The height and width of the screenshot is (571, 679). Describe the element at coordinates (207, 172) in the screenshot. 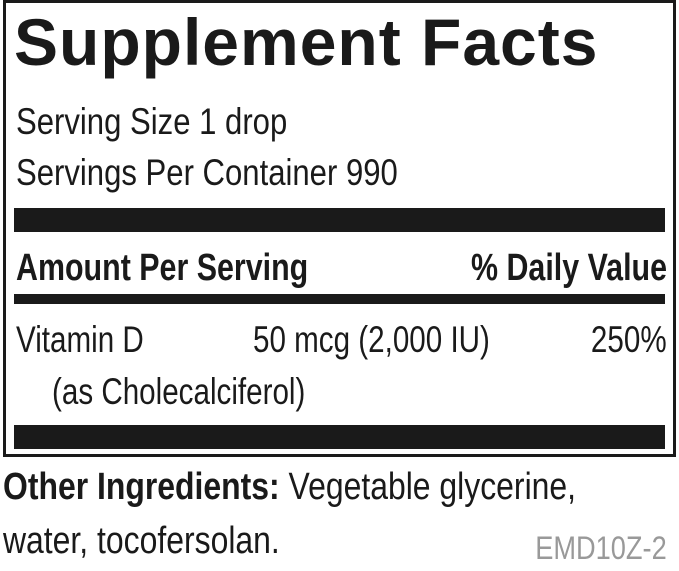

I see `servings-per-container: Servings Per Container 990` at that location.